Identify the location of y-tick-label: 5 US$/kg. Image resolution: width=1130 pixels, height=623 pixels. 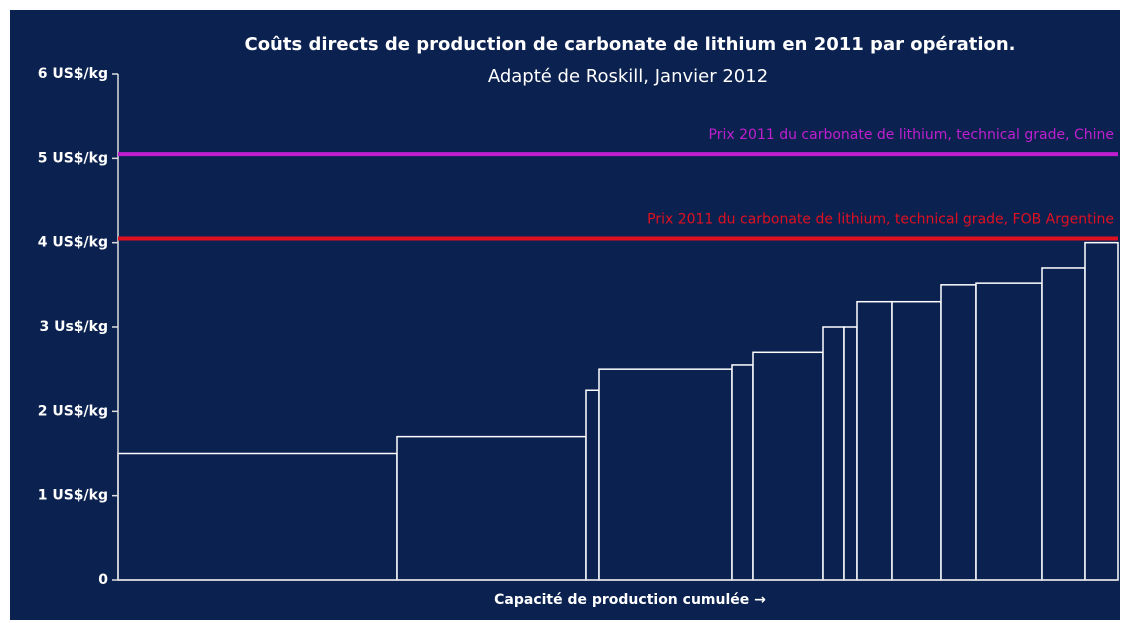
(73, 158).